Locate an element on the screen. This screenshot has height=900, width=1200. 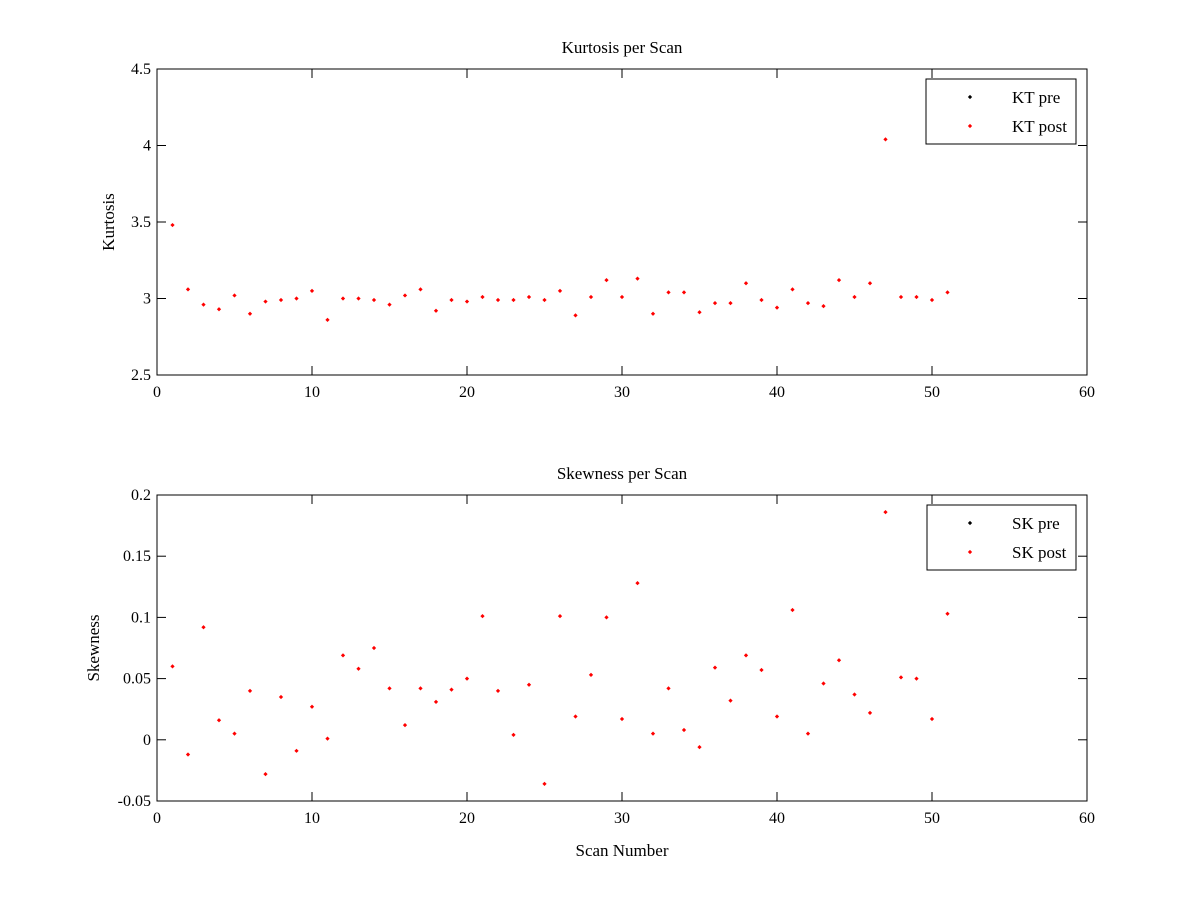
kurtosis-xtick-label: 30 is located at coordinates (622, 392).